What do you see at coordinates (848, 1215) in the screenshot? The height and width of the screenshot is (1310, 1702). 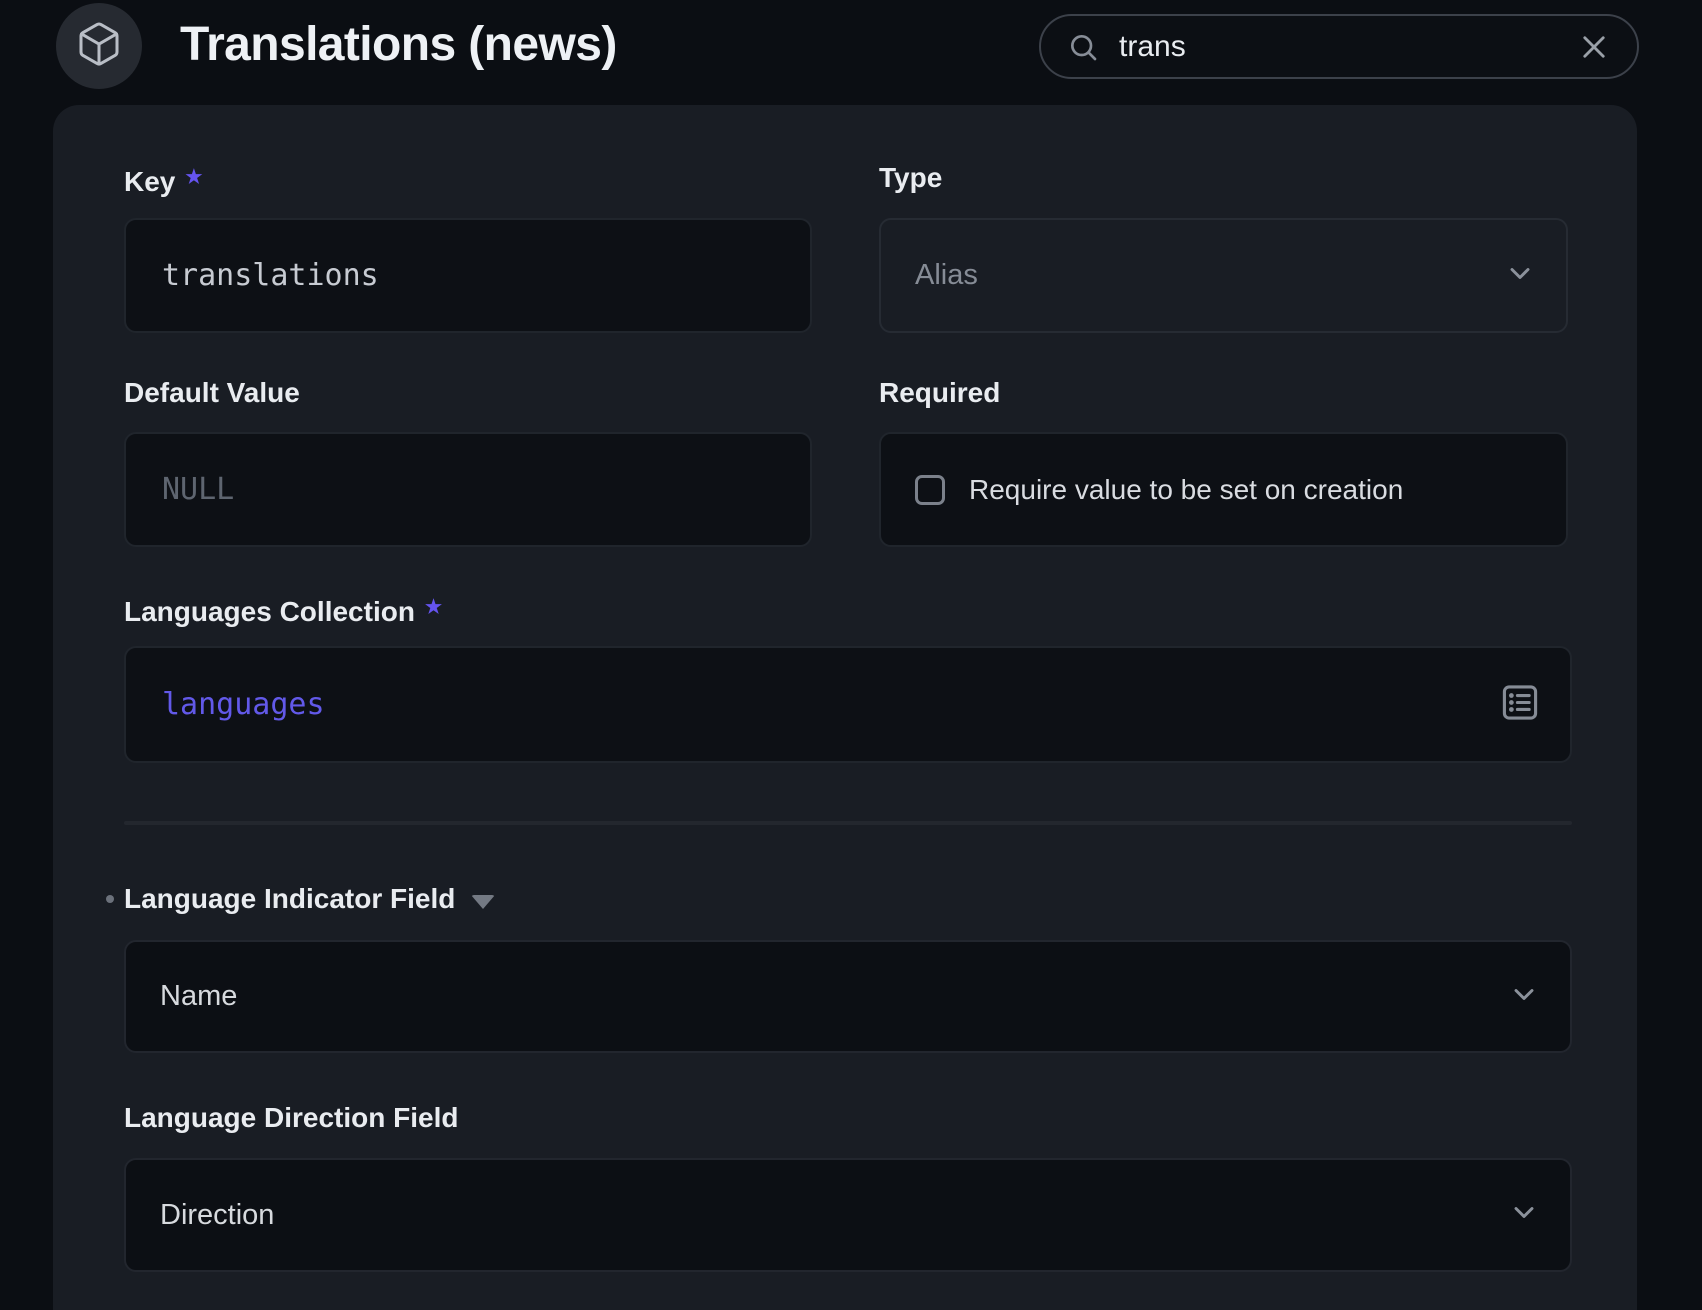 I see `language-direction-field-select: Direction` at bounding box center [848, 1215].